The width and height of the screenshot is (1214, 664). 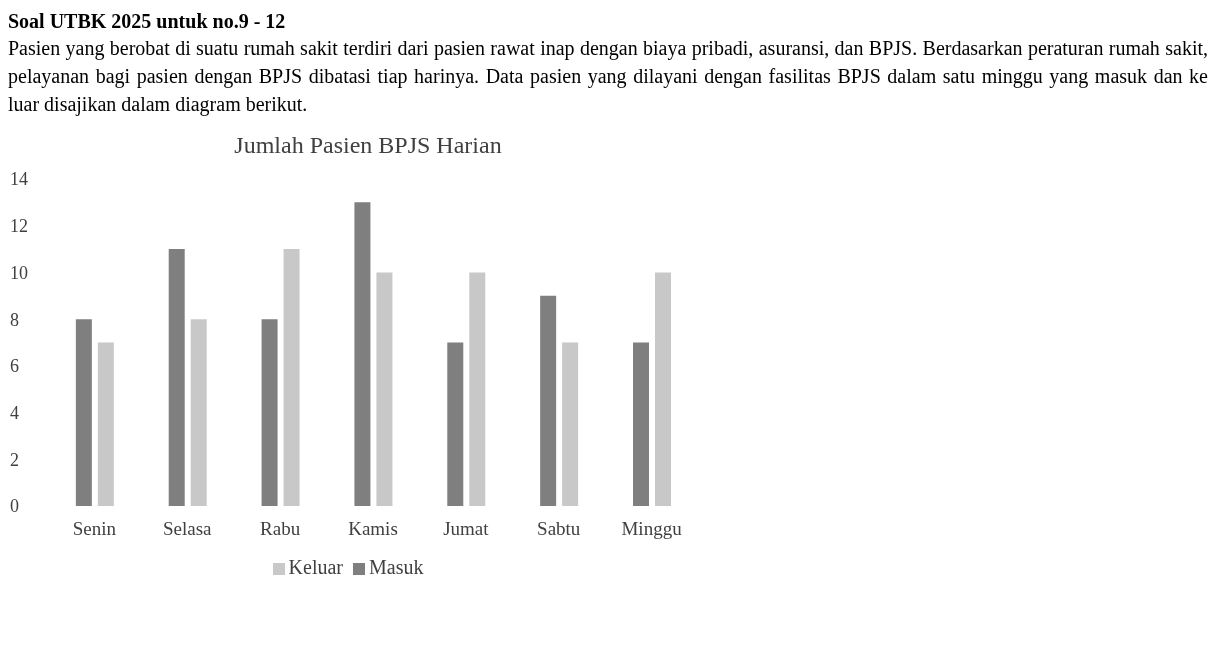 I want to click on text: Soal UTBK 2025 untuk no.9 - 12, so click(x=147, y=21).